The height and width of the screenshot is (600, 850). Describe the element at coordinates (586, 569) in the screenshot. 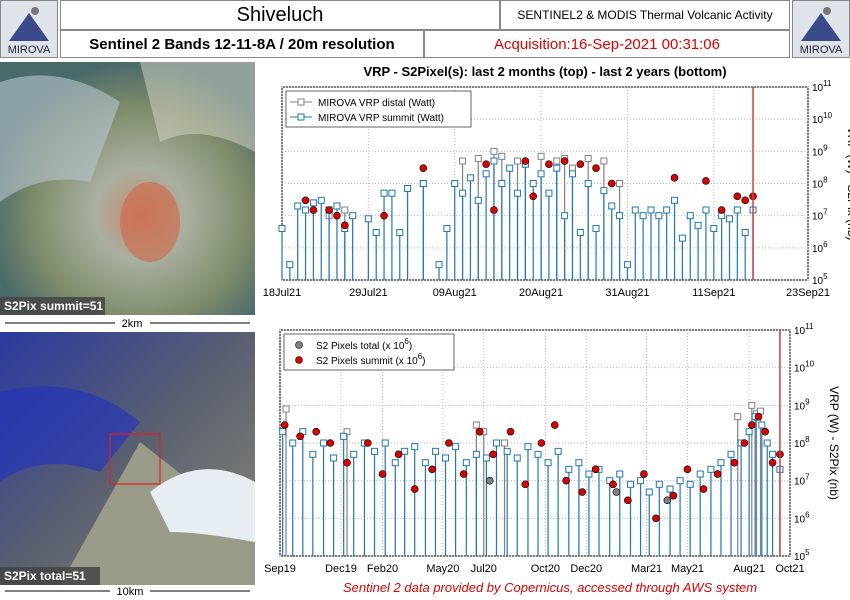

I see `x-tick-label: Dec20` at that location.